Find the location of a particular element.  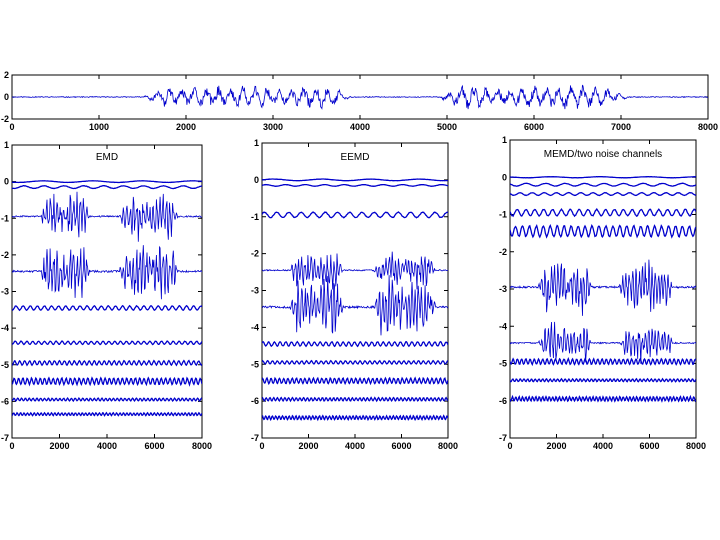

y-tick-label: 2 is located at coordinates (6, 75).